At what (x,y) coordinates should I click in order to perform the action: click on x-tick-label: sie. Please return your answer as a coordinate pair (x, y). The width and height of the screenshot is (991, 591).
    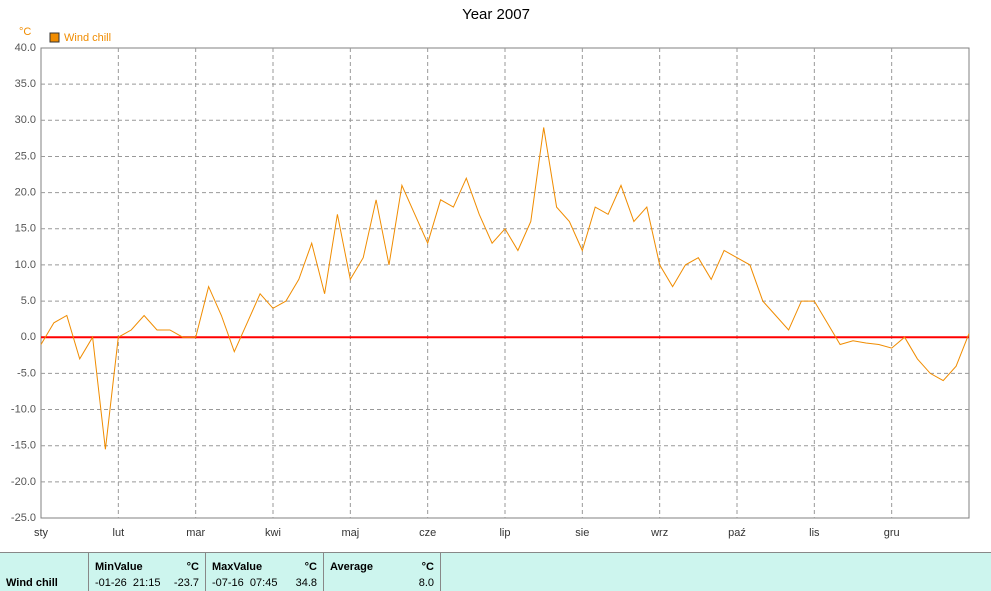
    Looking at the image, I should click on (582, 533).